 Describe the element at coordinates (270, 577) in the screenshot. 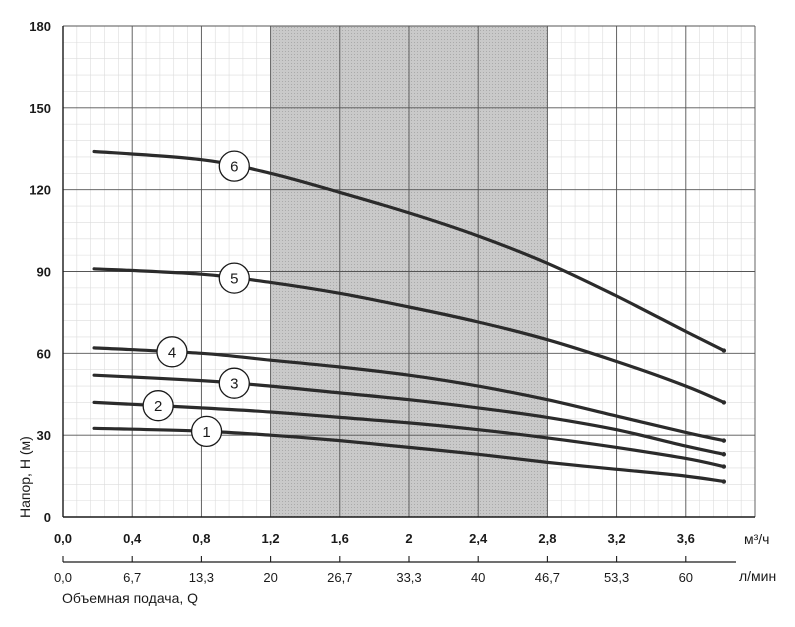

I see `x-tick-label-lmin: 20` at that location.